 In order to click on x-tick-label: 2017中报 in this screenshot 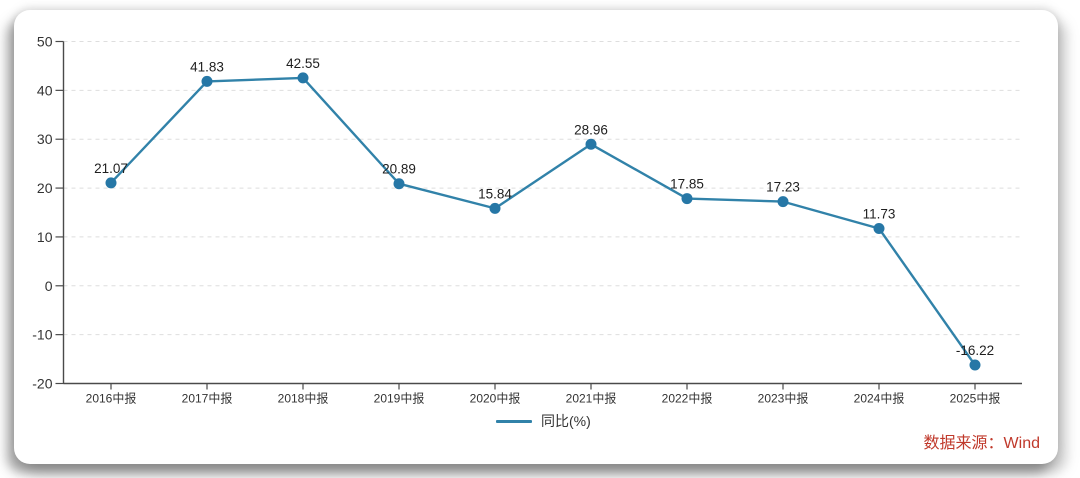, I will do `click(207, 398)`.